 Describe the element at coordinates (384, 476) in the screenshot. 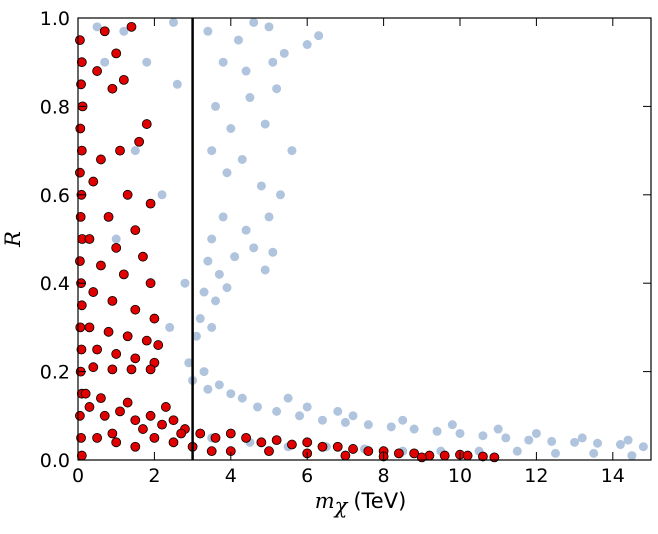

I see `x-tick-label: 8` at that location.